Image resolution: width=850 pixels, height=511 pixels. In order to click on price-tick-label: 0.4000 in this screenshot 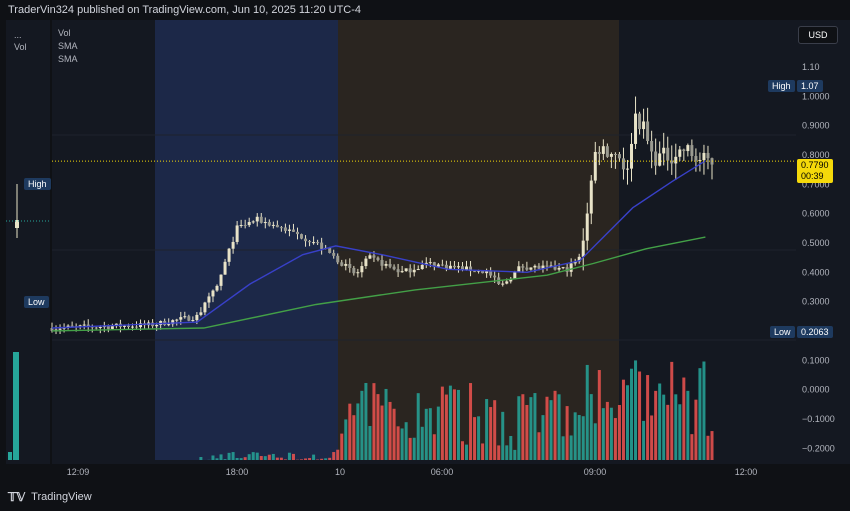, I will do `click(816, 272)`.